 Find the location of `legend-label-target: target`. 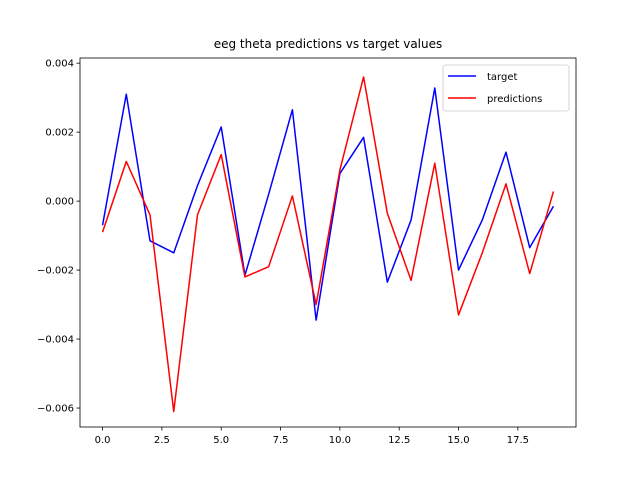

legend-label-target: target is located at coordinates (502, 77).